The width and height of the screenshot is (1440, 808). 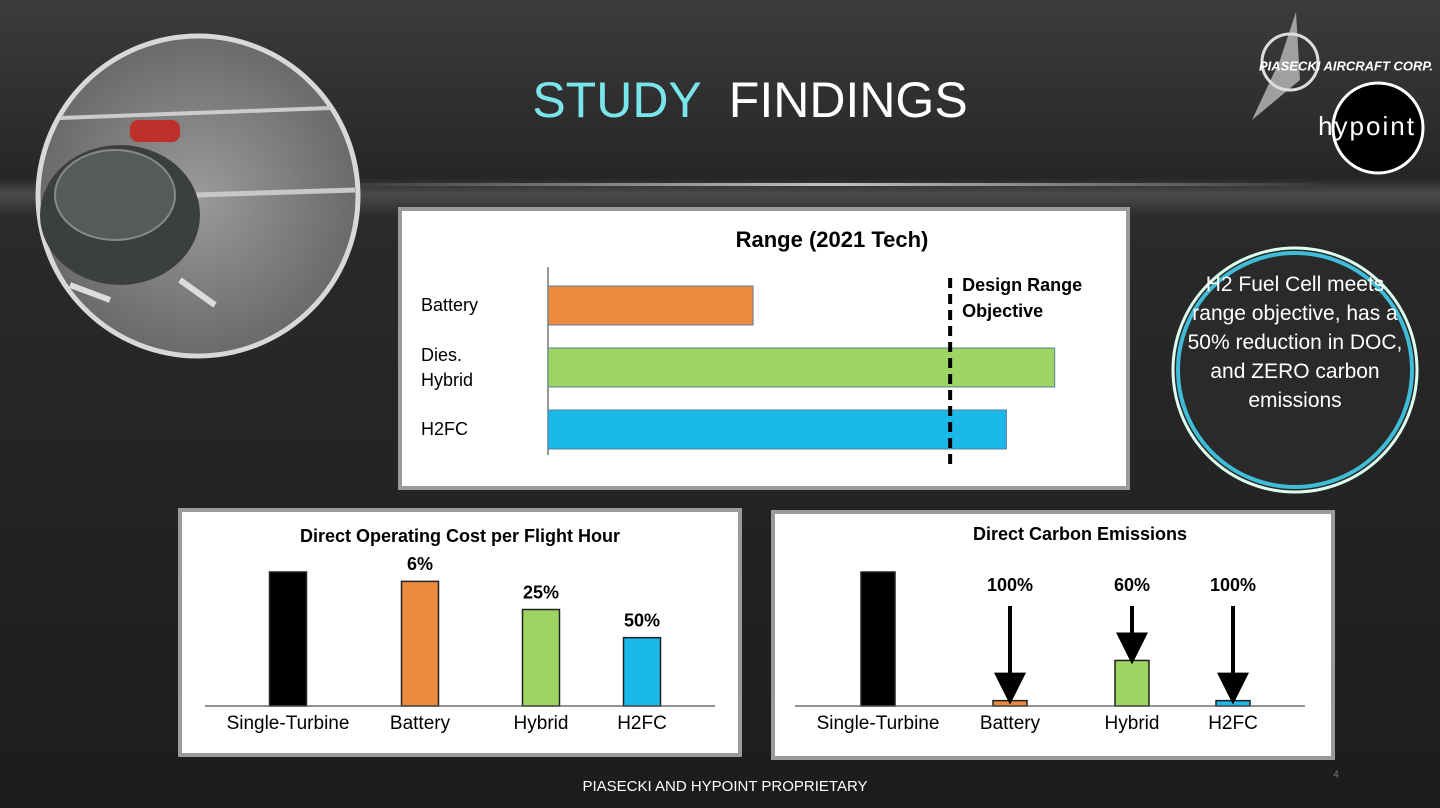 I want to click on chart-title: Range (2021 Tech), so click(x=832, y=239).